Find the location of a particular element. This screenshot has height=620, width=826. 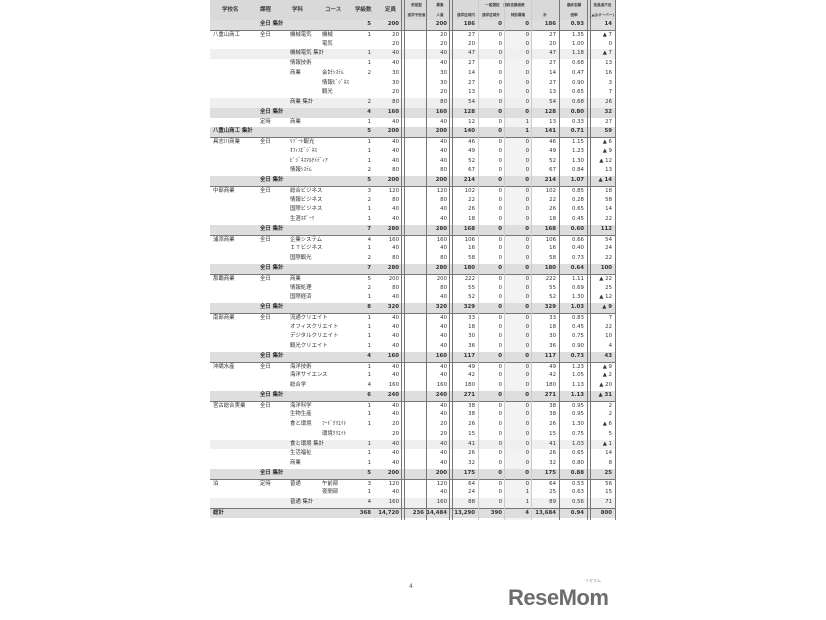

table-row: 食と環境 集計 1 40 40 41 0 0 41 1.03 ▲ 1 is located at coordinates (412, 444).